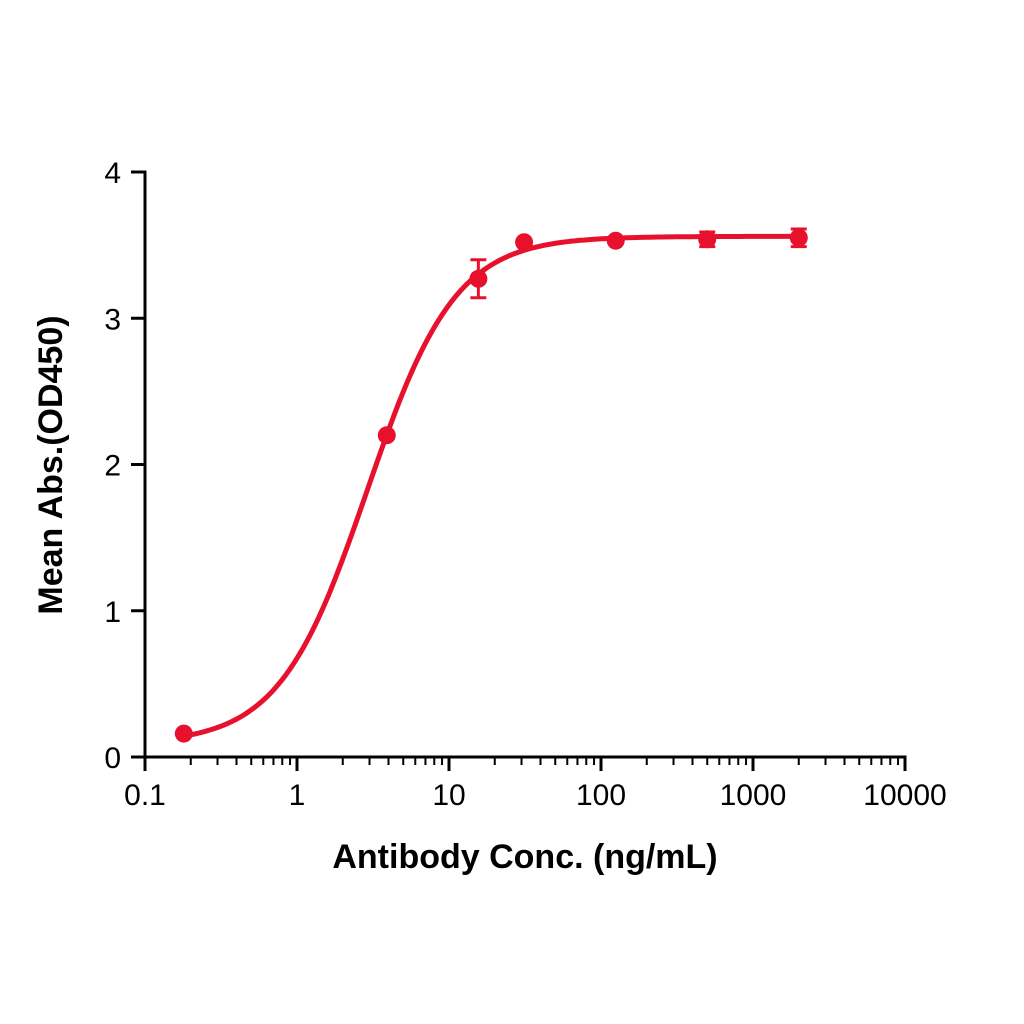  I want to click on y-axis-title: Mean Abs.(OD450), so click(51, 464).